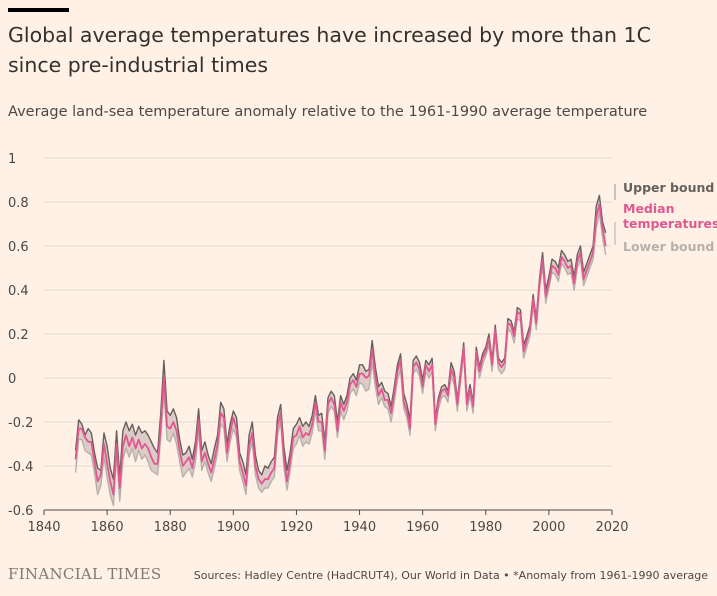 The height and width of the screenshot is (596, 717). I want to click on legend-median-word: Median, so click(648, 208).